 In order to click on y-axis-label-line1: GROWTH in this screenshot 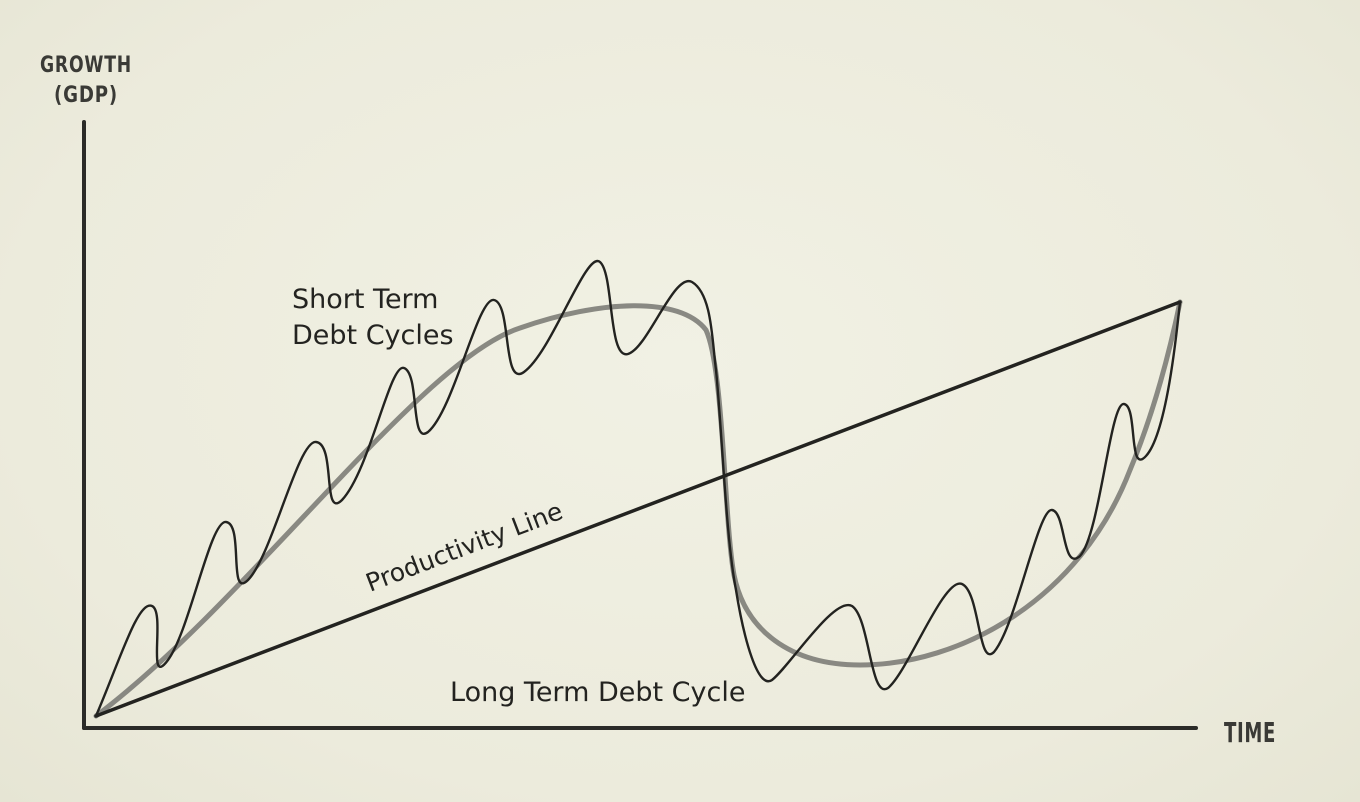, I will do `click(86, 65)`.